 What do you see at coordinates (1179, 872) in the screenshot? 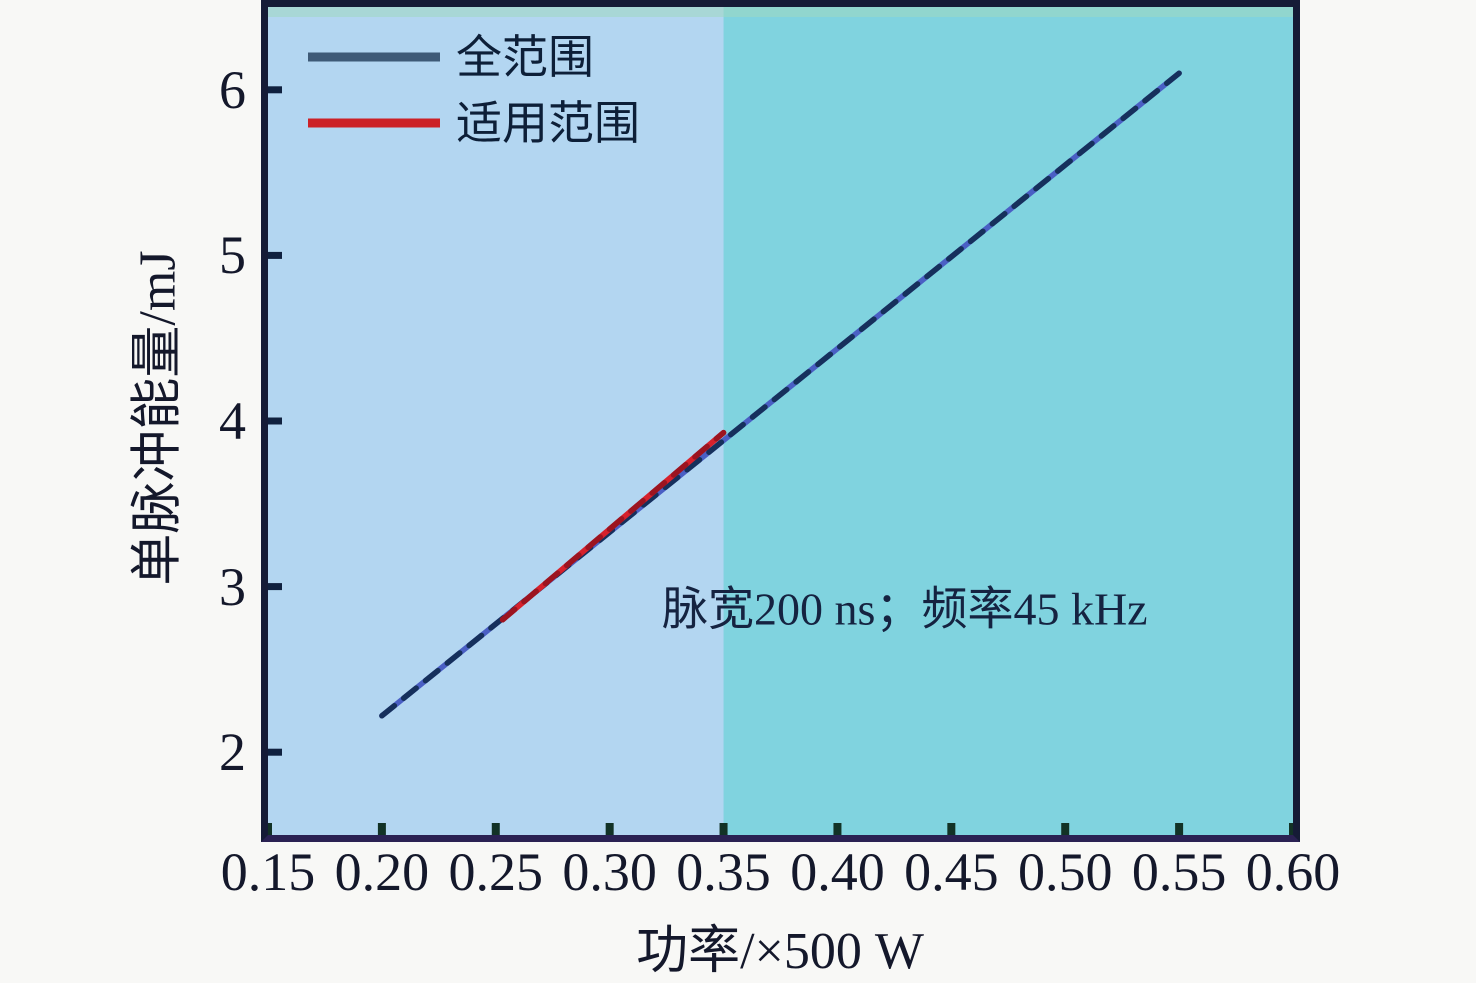
I see `x-tick-label: 0.55` at bounding box center [1179, 872].